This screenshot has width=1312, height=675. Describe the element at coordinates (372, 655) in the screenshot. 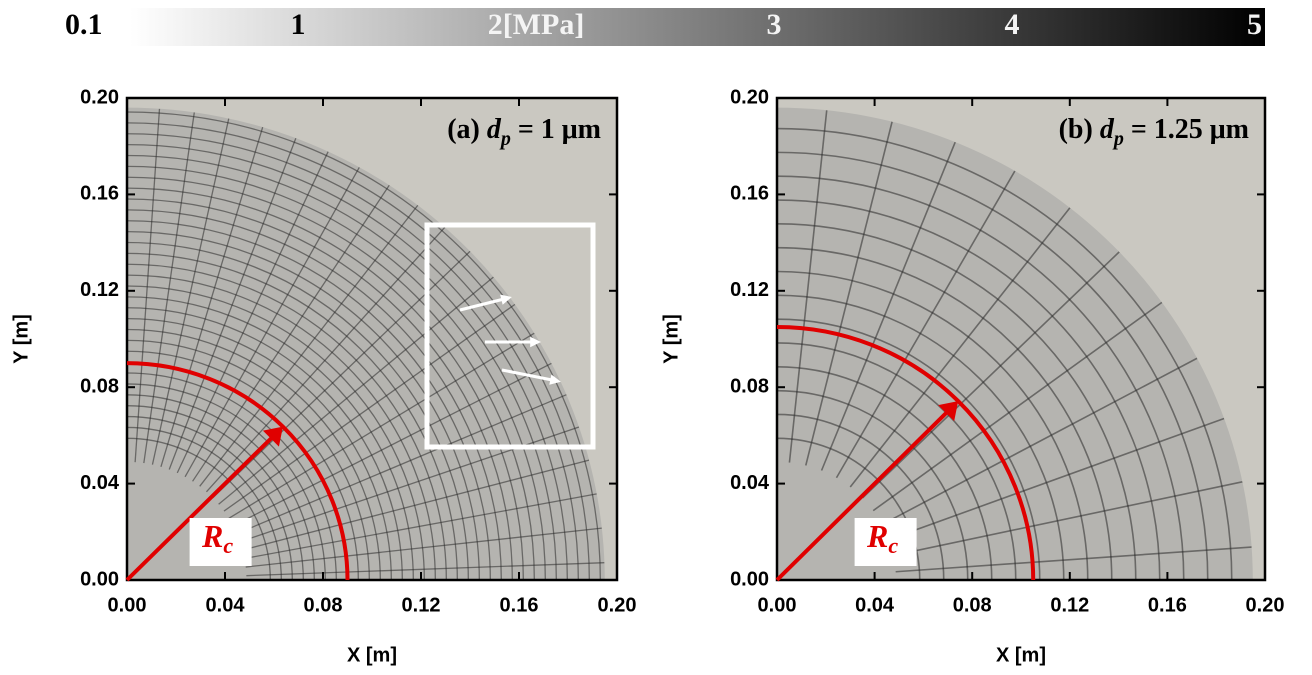

I see `x-axis-label: X [m]` at that location.